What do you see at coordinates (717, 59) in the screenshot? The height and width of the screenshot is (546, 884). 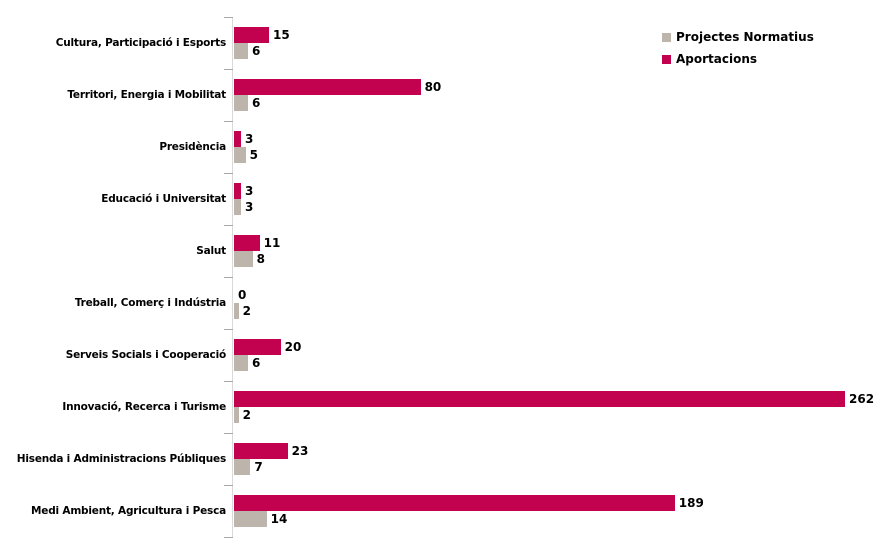 I see `legend-label-aportacions: Aportacions` at bounding box center [717, 59].